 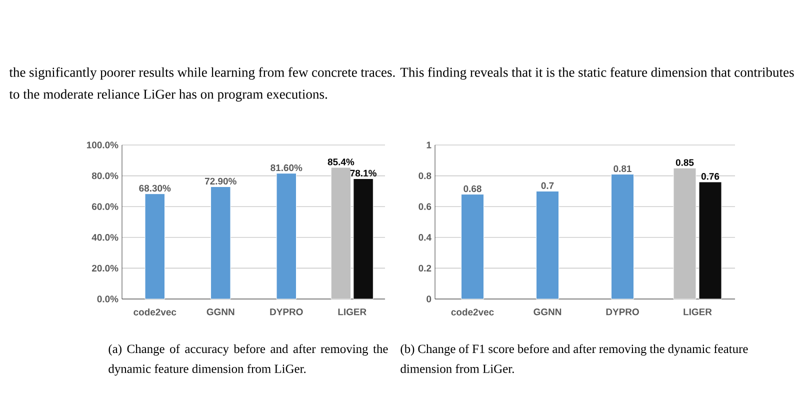 I want to click on text: (a) Change of accuracy before and after removing the dynamic feature dimension from LiGer., so click(x=248, y=360).